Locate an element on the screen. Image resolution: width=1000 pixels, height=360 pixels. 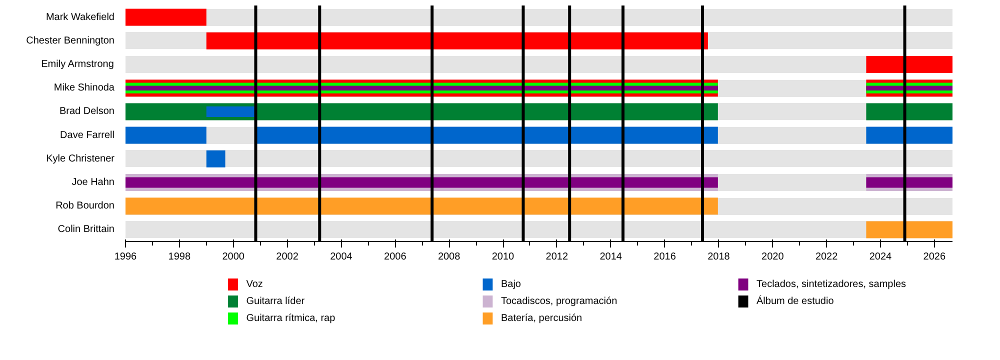
x-tick-label: 1998 is located at coordinates (179, 257).